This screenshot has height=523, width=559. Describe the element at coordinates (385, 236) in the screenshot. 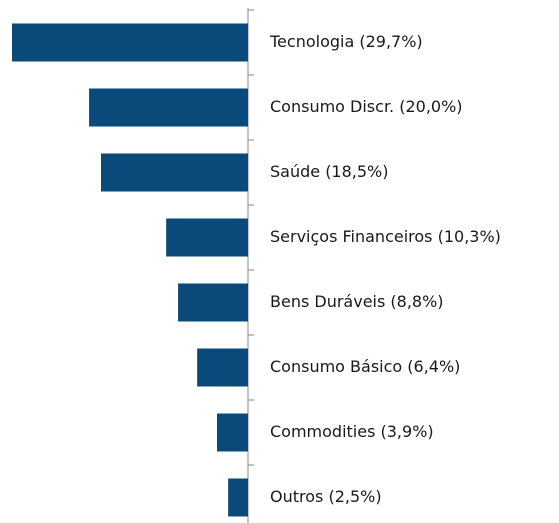

I see `category-label: Serviços Financeiros (10,3%)` at that location.